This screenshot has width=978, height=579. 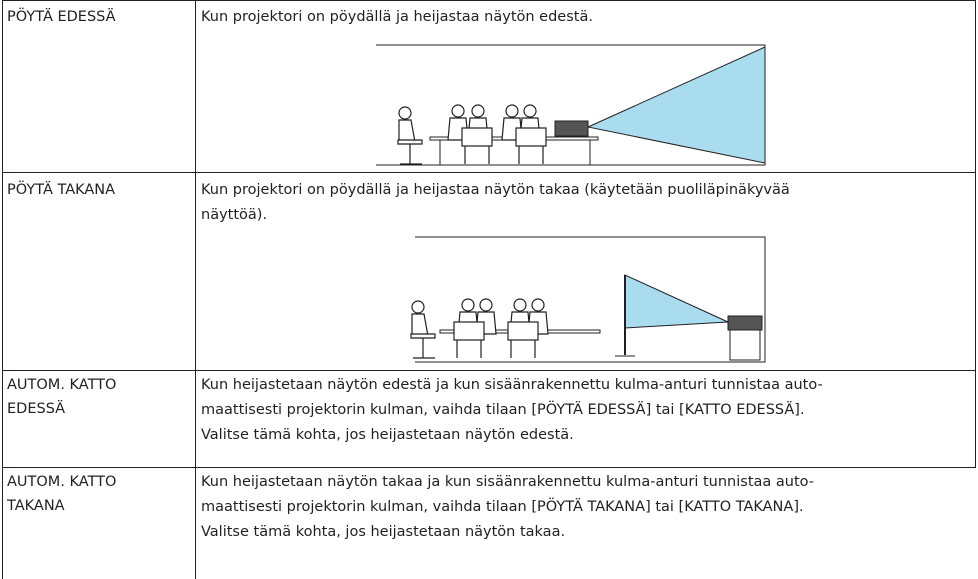 What do you see at coordinates (234, 215) in the screenshot?
I see `text-line: näyttöä).` at bounding box center [234, 215].